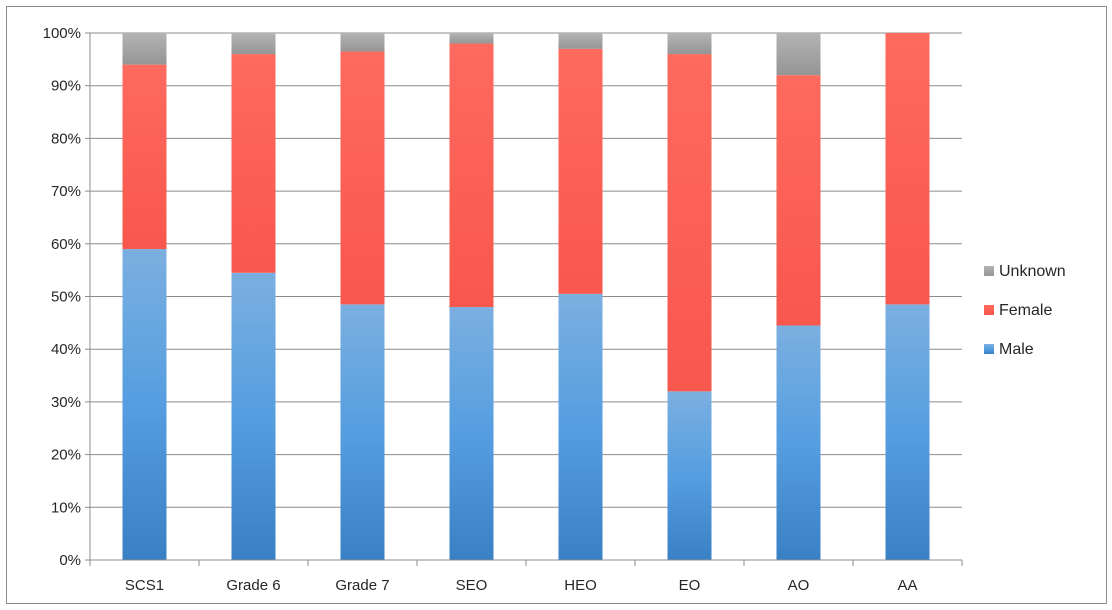  Describe the element at coordinates (144, 49) in the screenshot. I see `bar-unknown-scs1` at that location.